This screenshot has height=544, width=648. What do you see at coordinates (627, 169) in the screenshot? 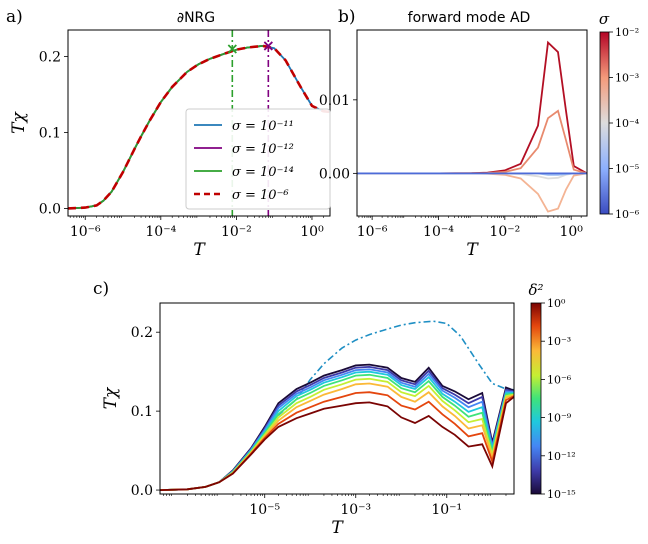
I see `colorbar-tick-label: 10⁻⁵` at bounding box center [627, 169].